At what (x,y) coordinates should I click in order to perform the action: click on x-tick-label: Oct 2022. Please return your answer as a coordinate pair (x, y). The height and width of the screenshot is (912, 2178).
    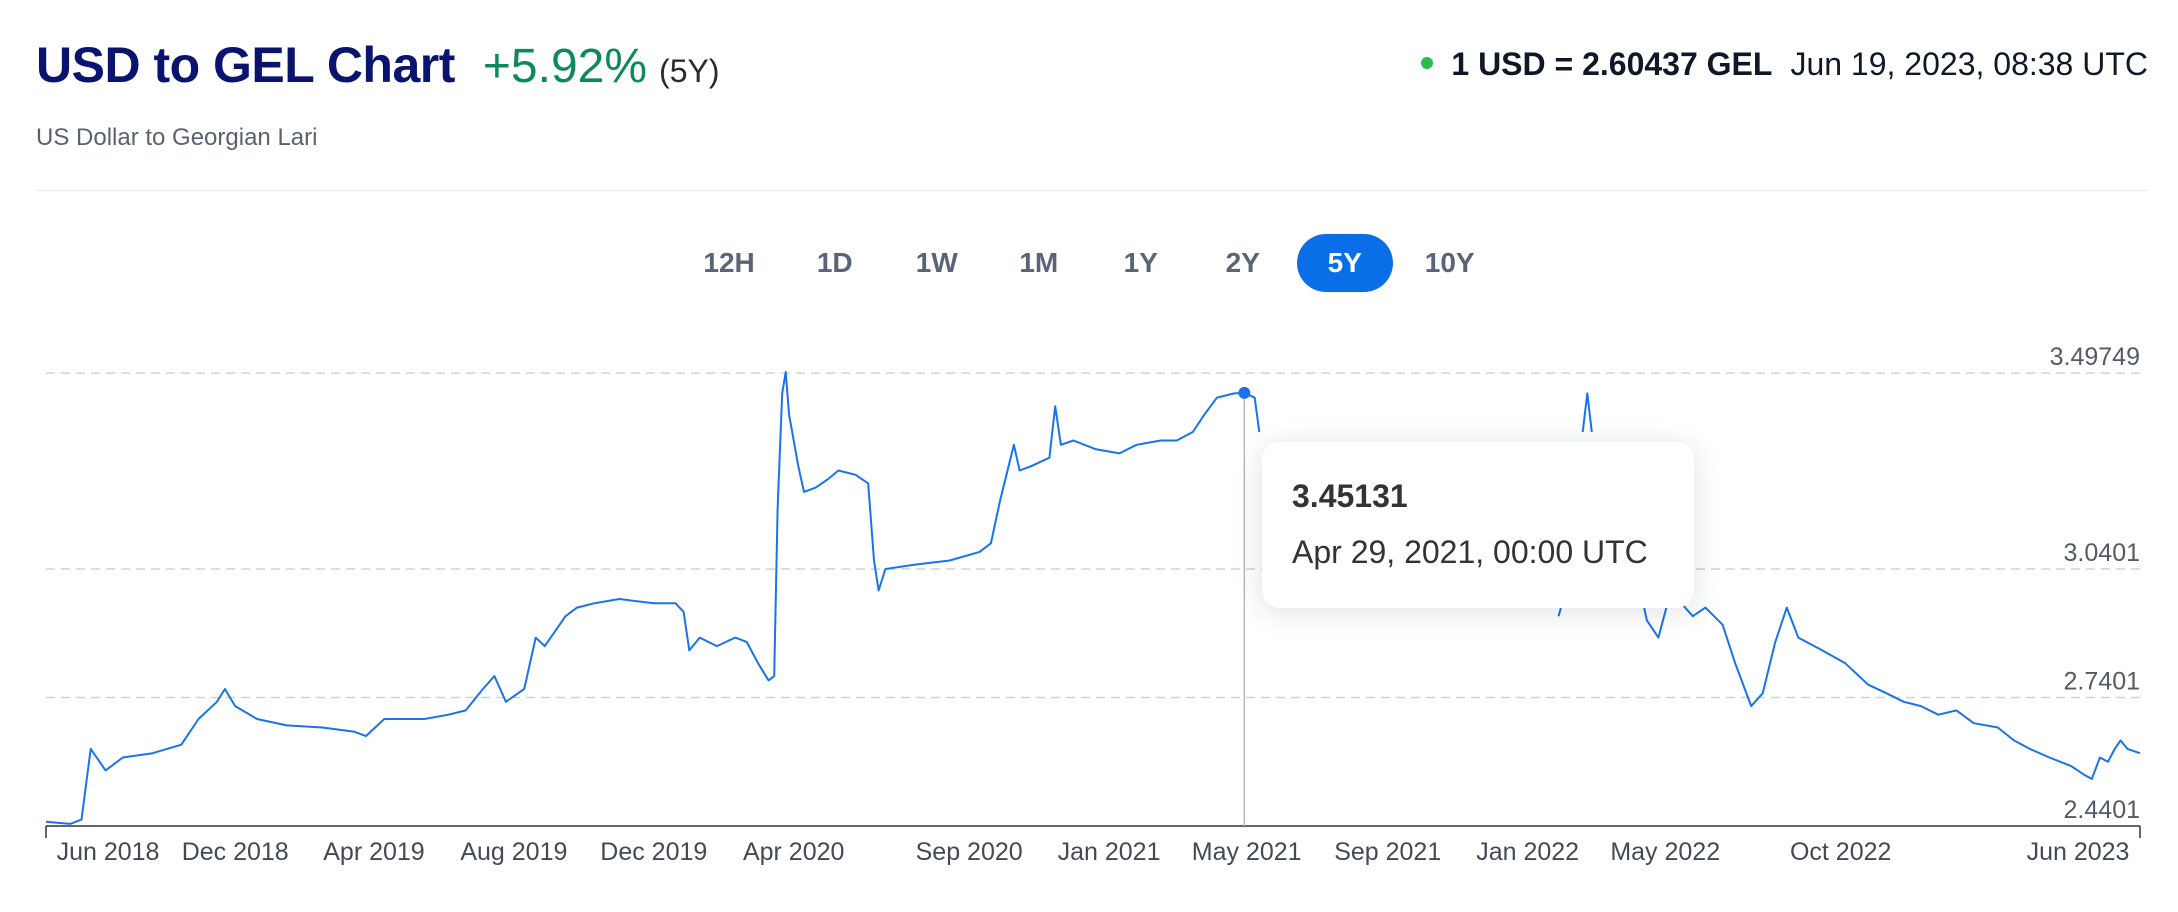
    Looking at the image, I should click on (1840, 852).